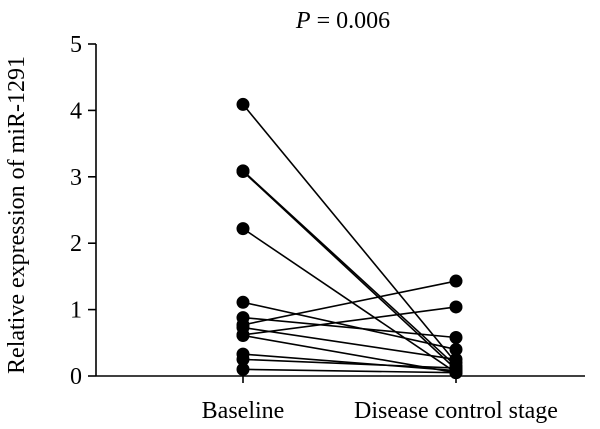  I want to click on point-4-disease-control, so click(456, 349).